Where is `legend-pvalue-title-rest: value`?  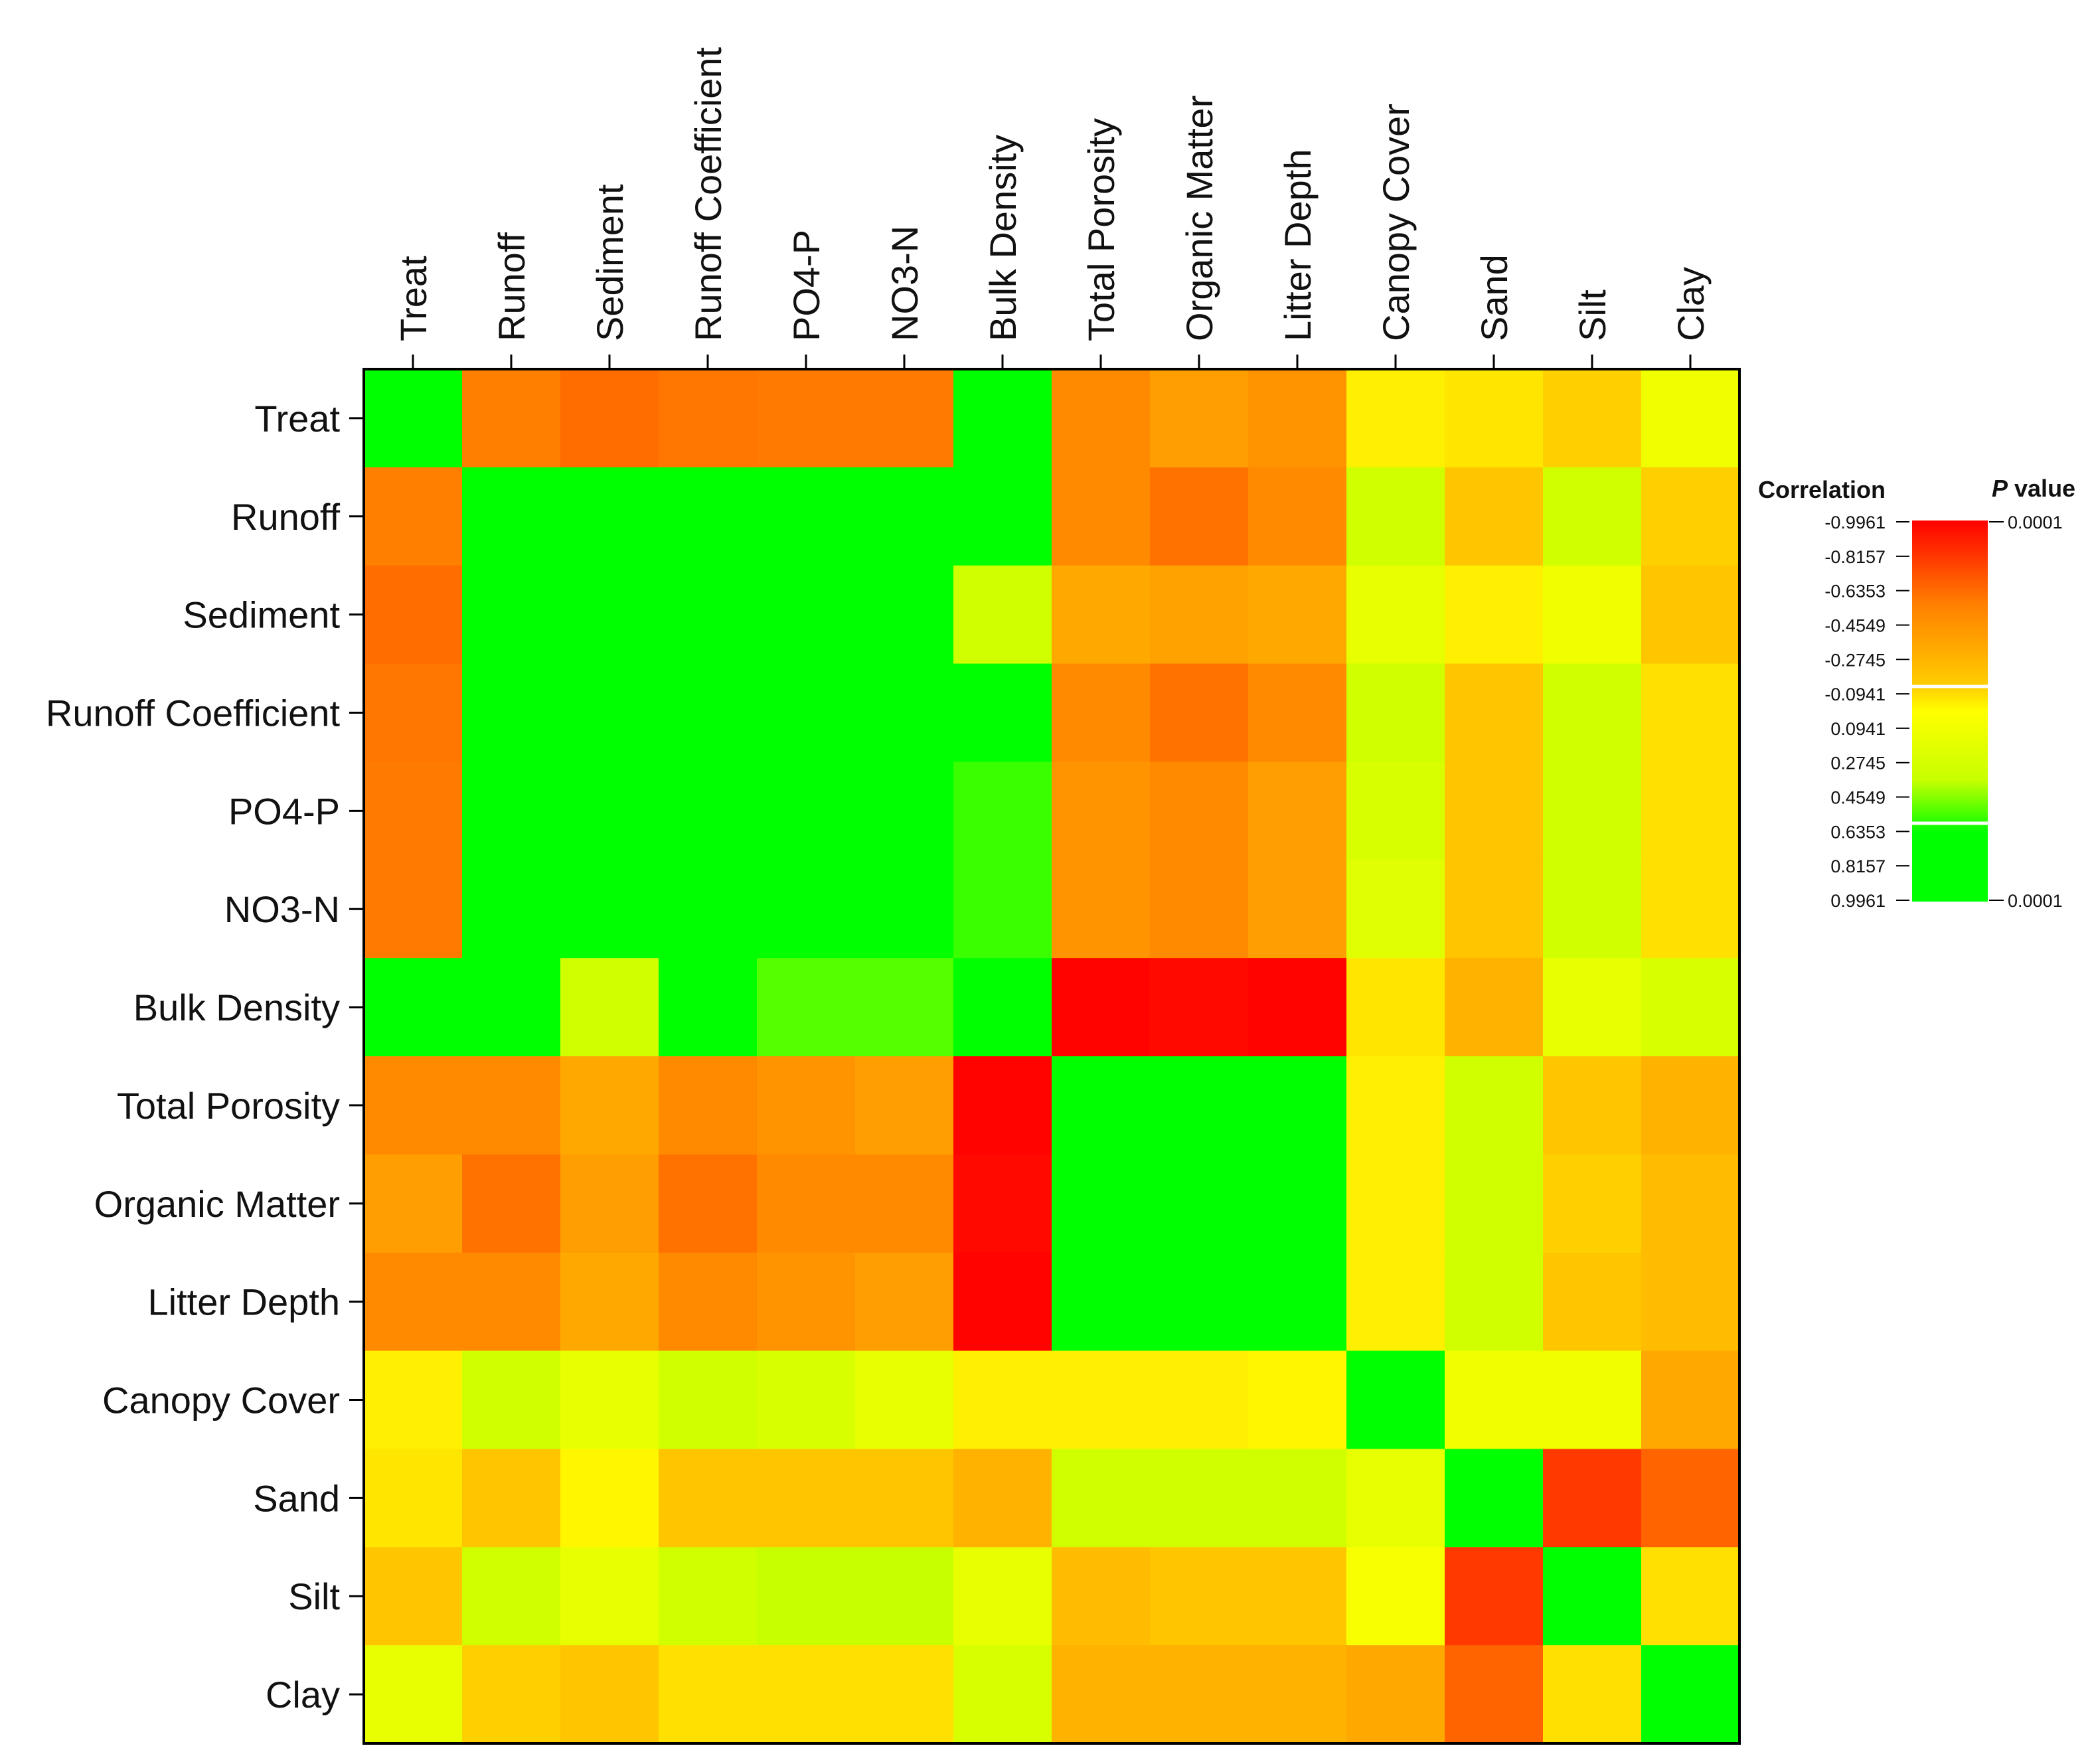
legend-pvalue-title-rest: value is located at coordinates (2041, 488).